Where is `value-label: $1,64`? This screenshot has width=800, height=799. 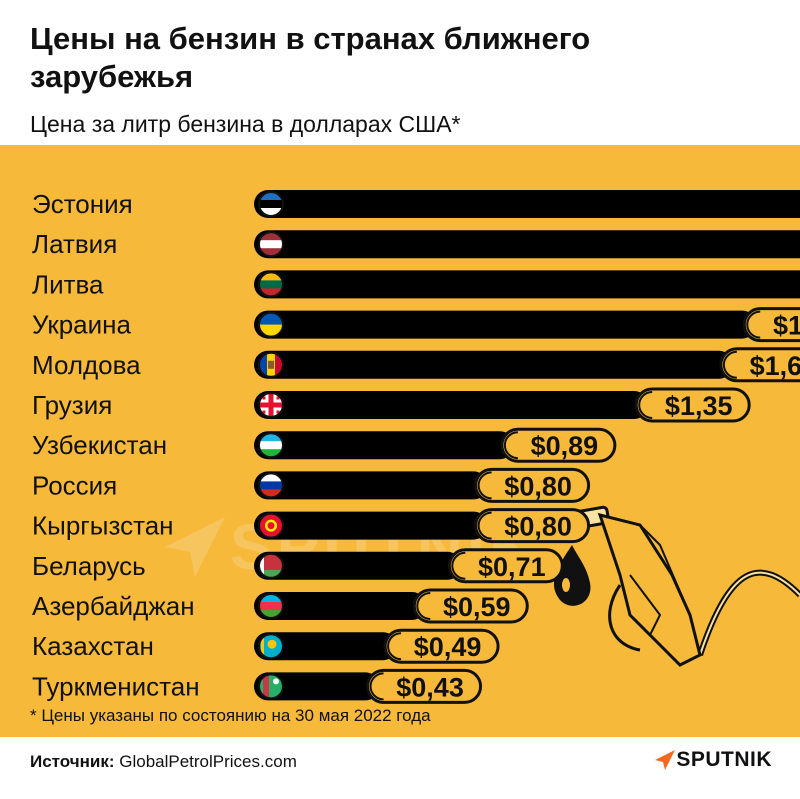 value-label: $1,64 is located at coordinates (759, 365).